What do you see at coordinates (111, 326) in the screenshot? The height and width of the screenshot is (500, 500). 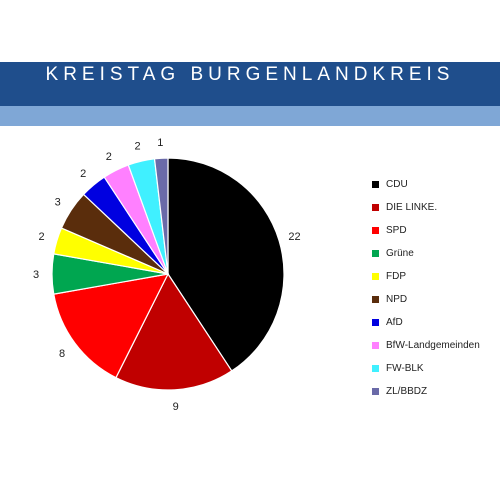 I see `pie-slice-spd` at bounding box center [111, 326].